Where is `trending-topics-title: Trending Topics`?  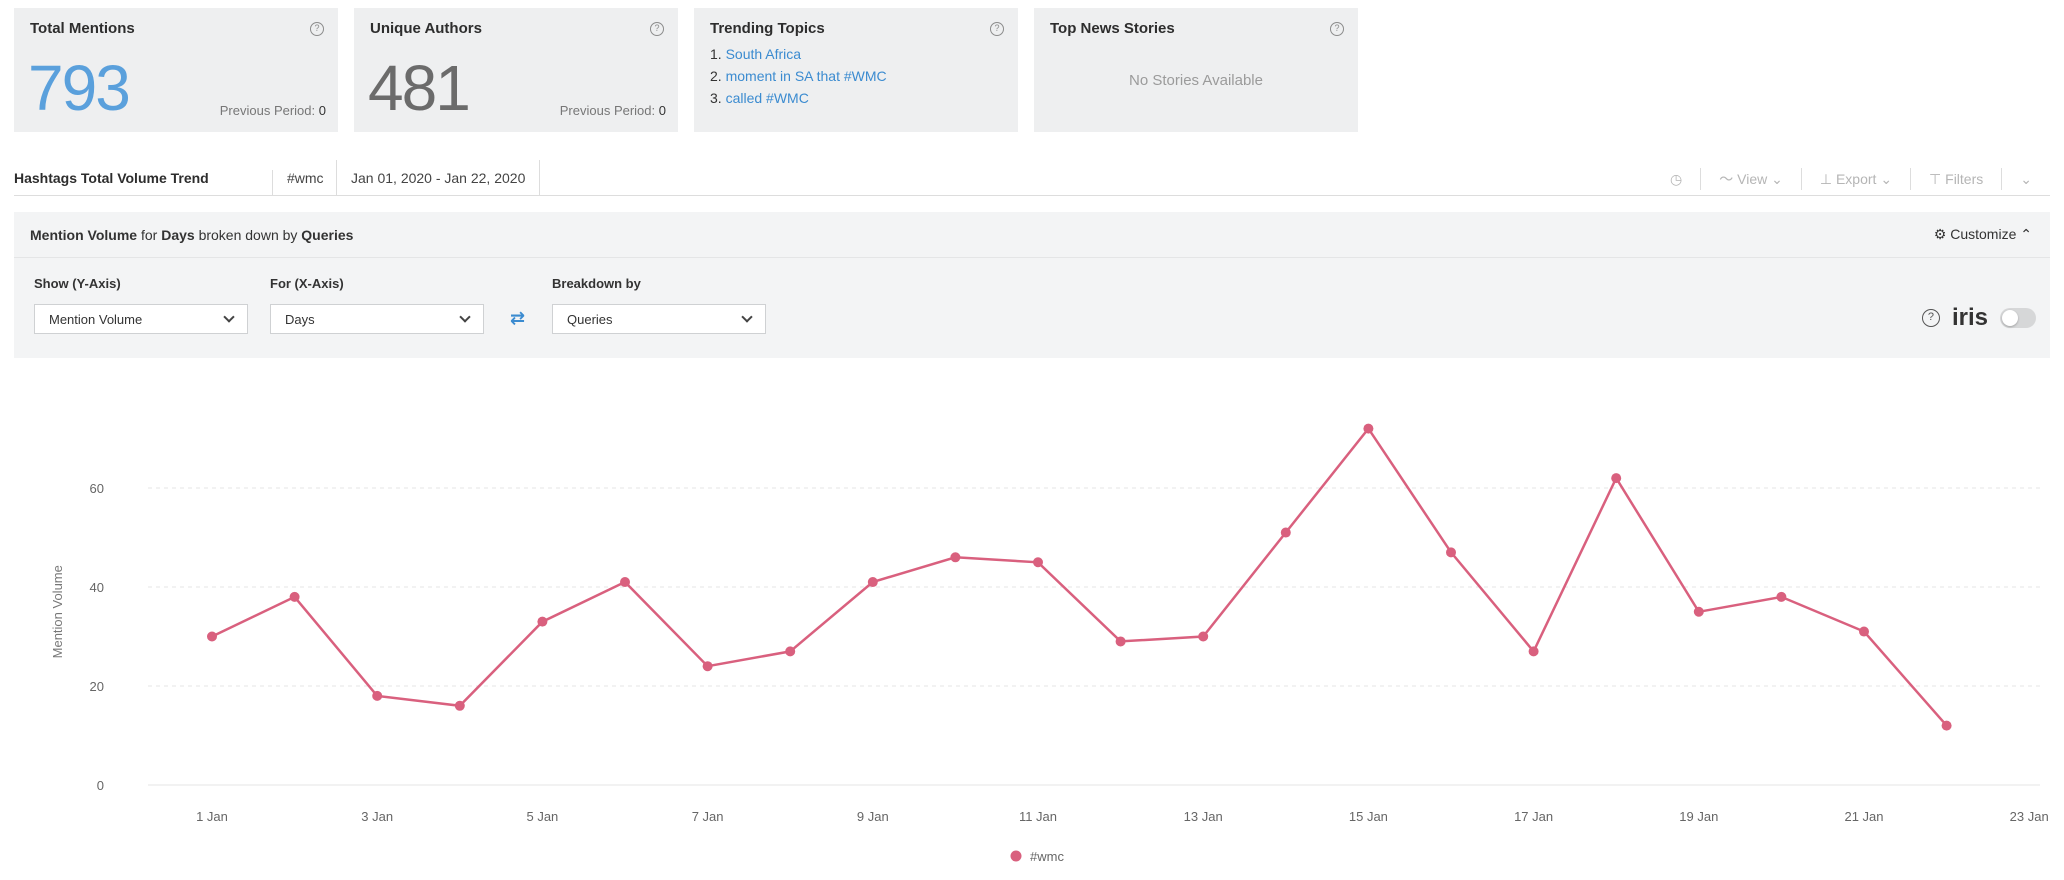 trending-topics-title: Trending Topics is located at coordinates (767, 28).